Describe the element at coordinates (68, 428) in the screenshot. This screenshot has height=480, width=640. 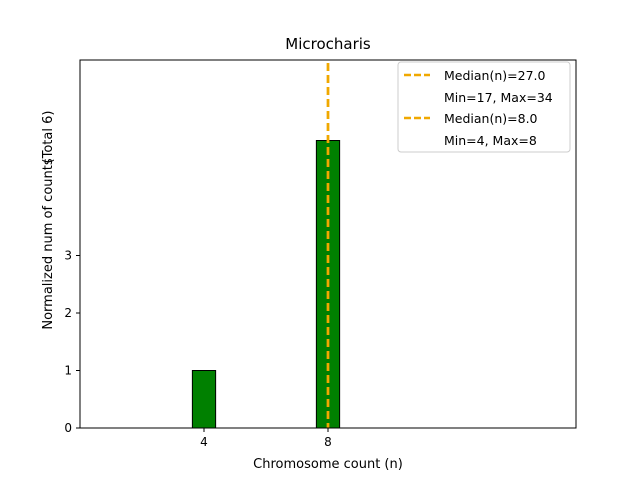
I see `y-tick-label-0: 0` at that location.